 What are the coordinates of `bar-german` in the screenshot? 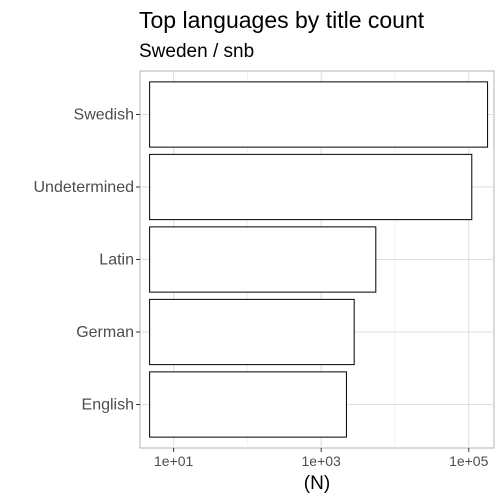 It's located at (252, 332).